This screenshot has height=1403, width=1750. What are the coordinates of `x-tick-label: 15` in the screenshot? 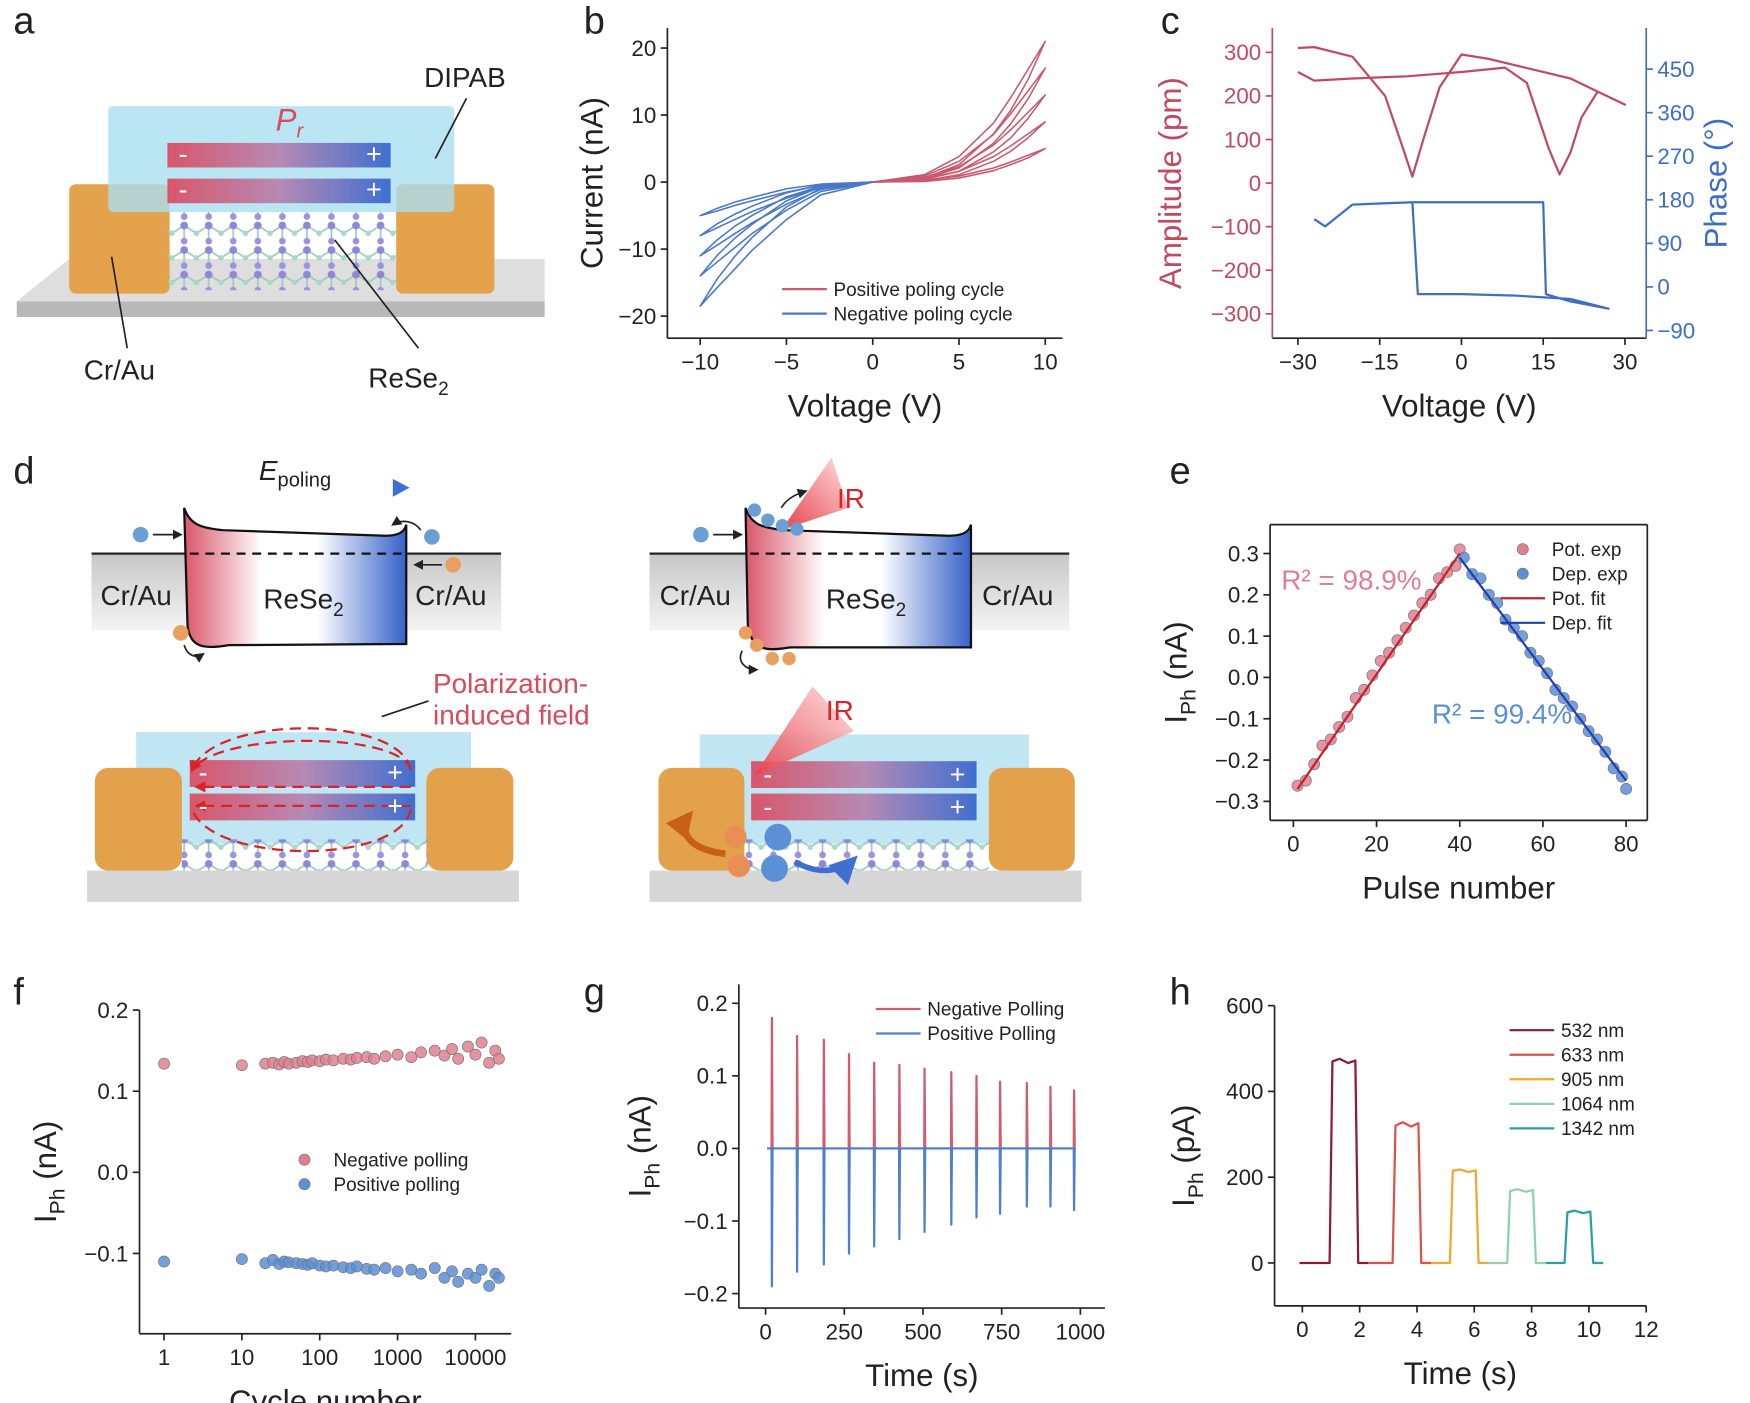 It's located at (1543, 361).